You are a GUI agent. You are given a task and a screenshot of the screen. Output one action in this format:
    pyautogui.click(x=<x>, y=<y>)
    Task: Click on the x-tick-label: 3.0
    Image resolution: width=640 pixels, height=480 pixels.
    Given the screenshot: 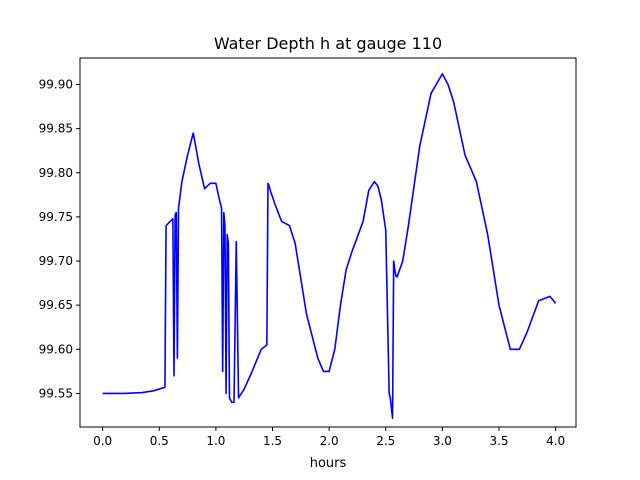 What is the action you would take?
    pyautogui.click(x=442, y=441)
    